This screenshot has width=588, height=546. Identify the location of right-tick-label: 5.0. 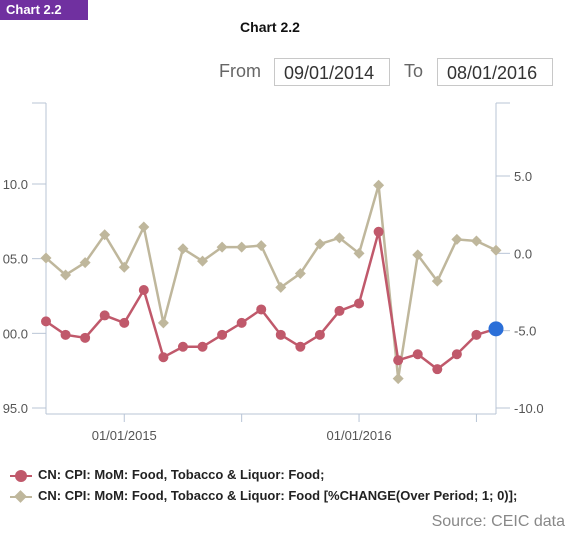
(523, 176).